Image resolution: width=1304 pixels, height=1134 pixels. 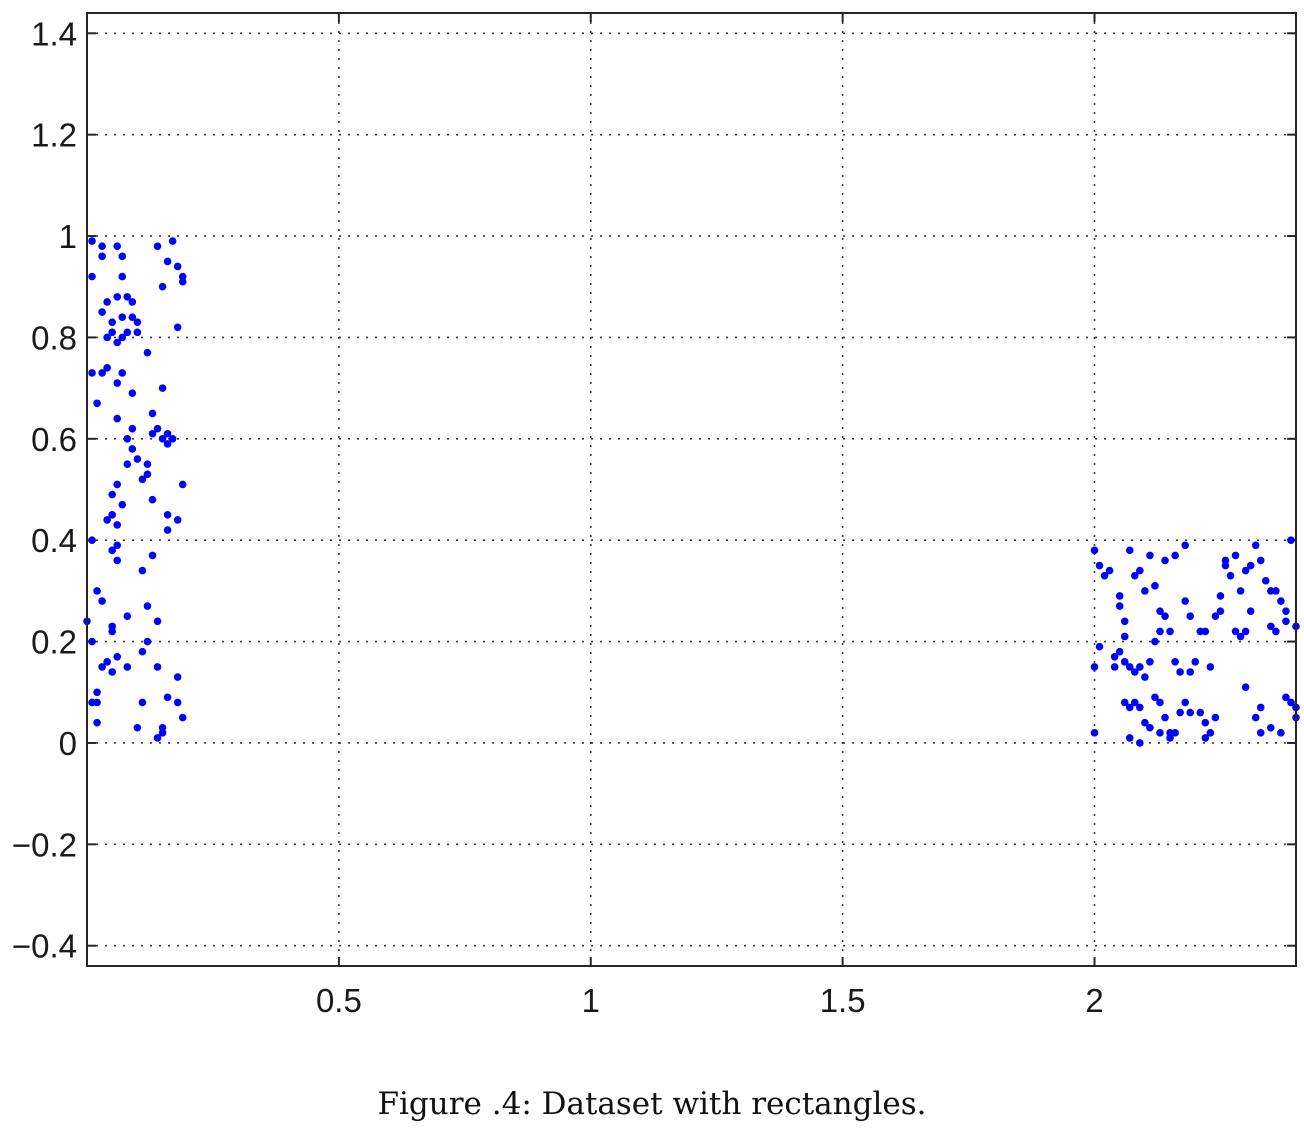 I want to click on y-tick-label: 1.2, so click(x=54, y=135).